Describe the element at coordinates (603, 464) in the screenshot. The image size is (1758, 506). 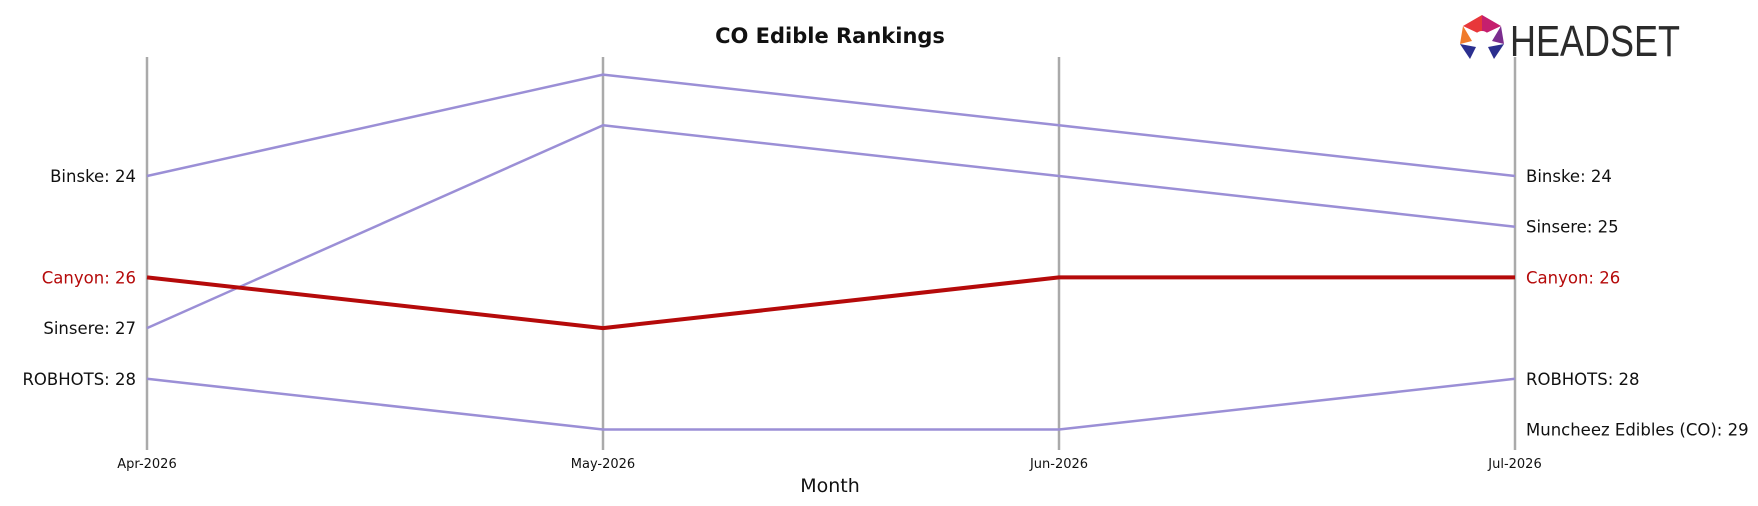
I see `x-tick-may-2026: May-2026` at that location.